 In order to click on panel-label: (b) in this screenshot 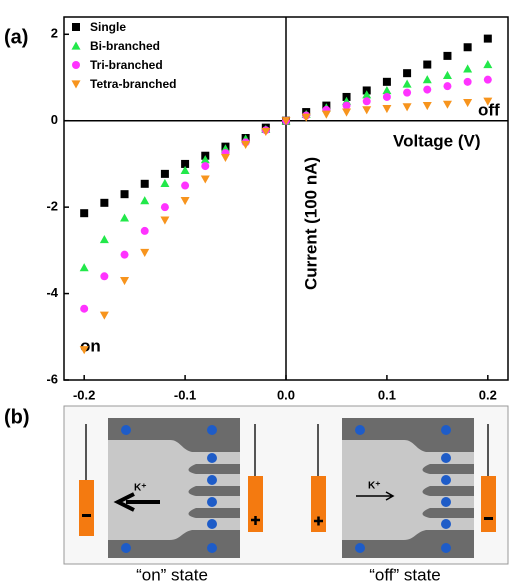, I will do `click(17, 417)`.